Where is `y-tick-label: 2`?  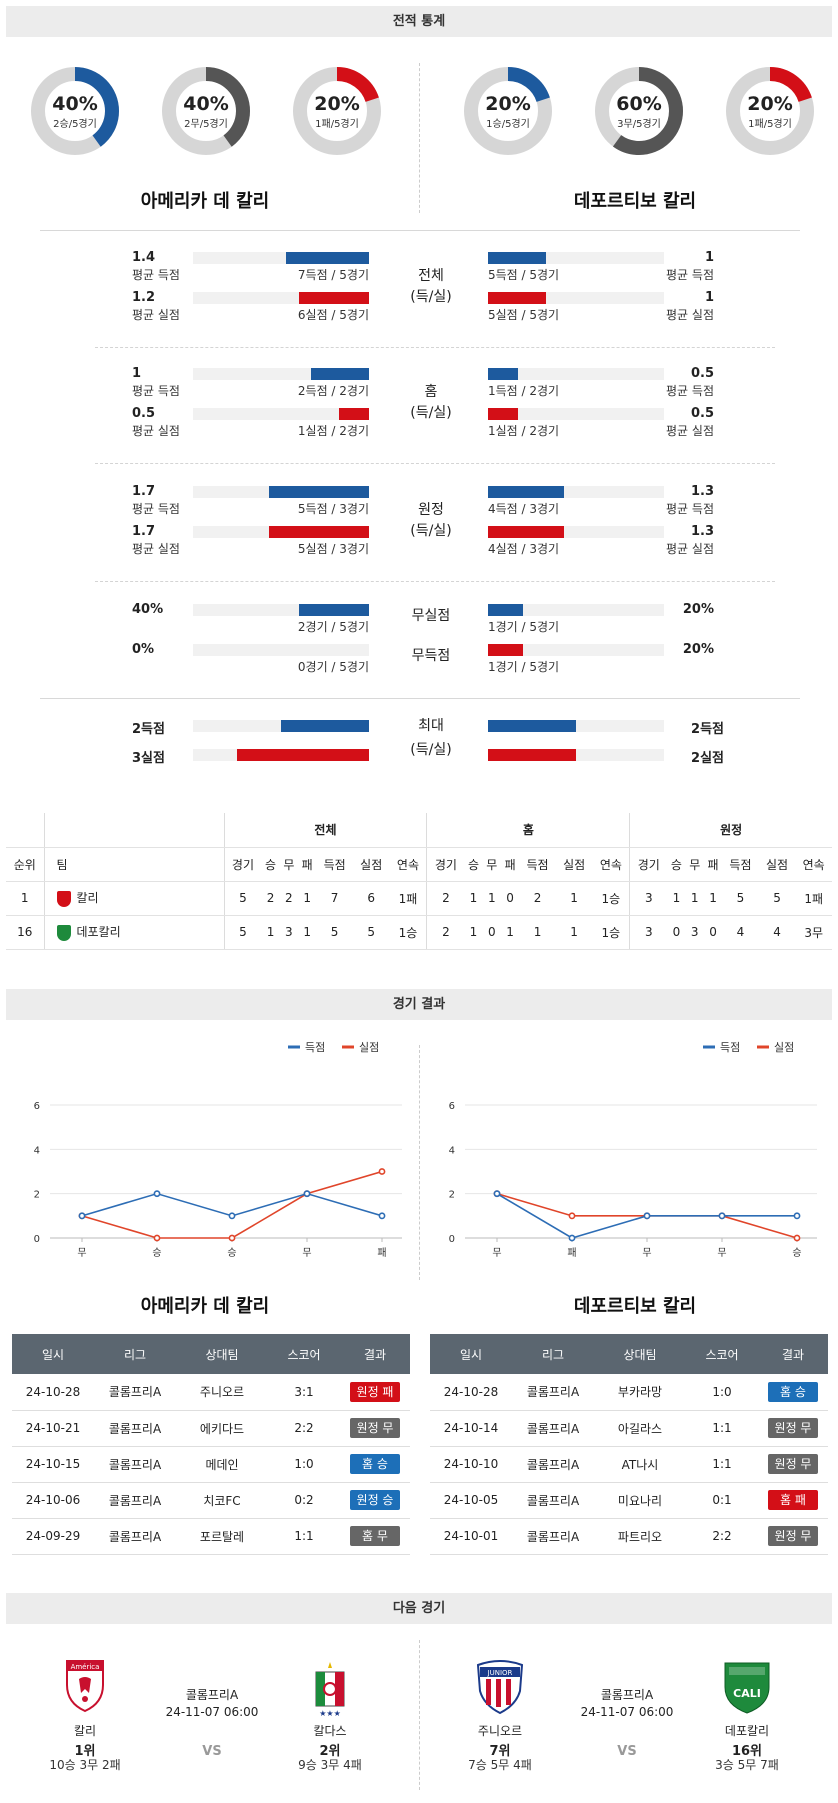
y-tick-label: 2 is located at coordinates (37, 1195).